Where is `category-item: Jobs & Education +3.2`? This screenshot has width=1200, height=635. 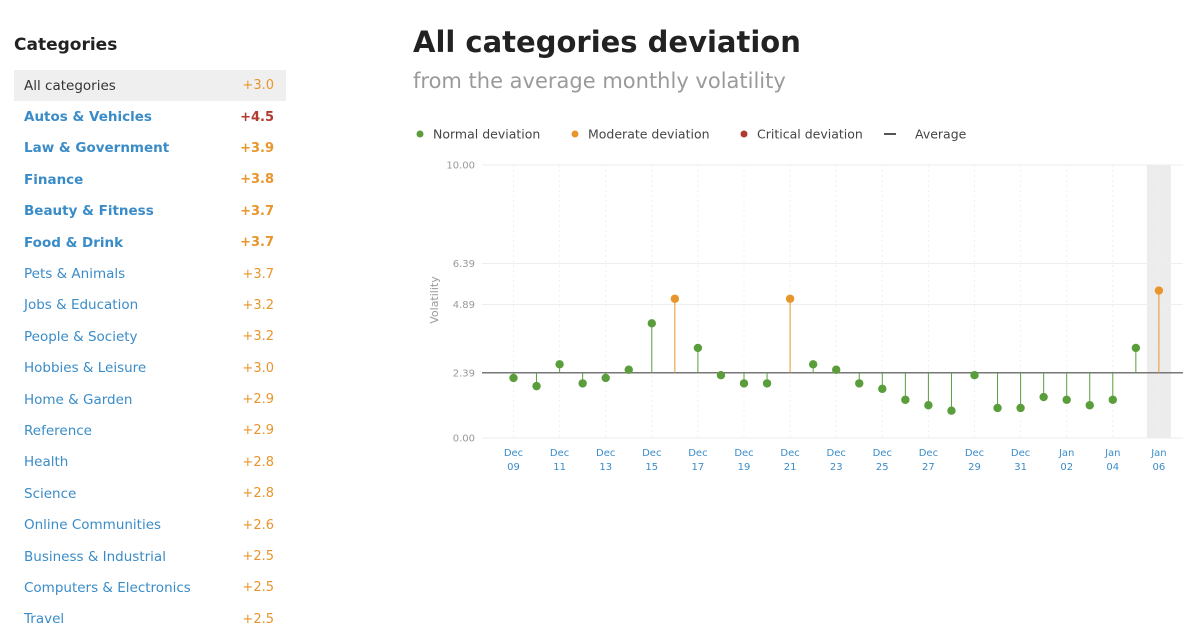
category-item: Jobs & Education +3.2 is located at coordinates (150, 305).